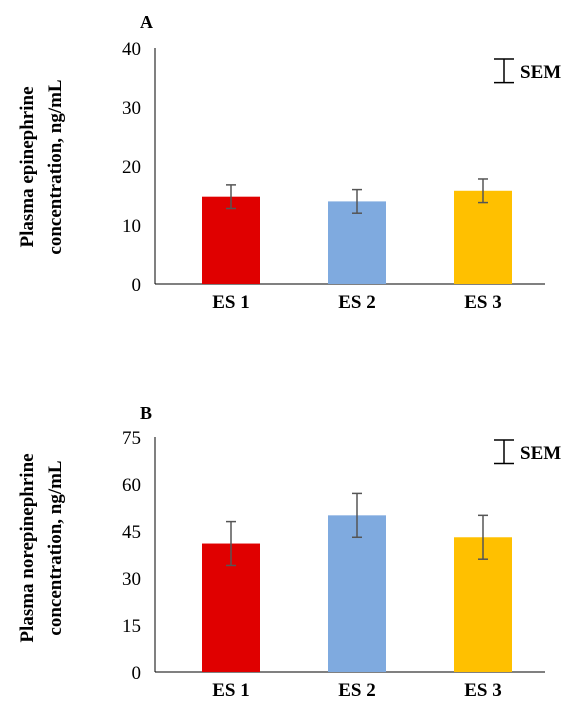  Describe the element at coordinates (131, 532) in the screenshot. I see `panel-b-ytick-label: 45` at that location.